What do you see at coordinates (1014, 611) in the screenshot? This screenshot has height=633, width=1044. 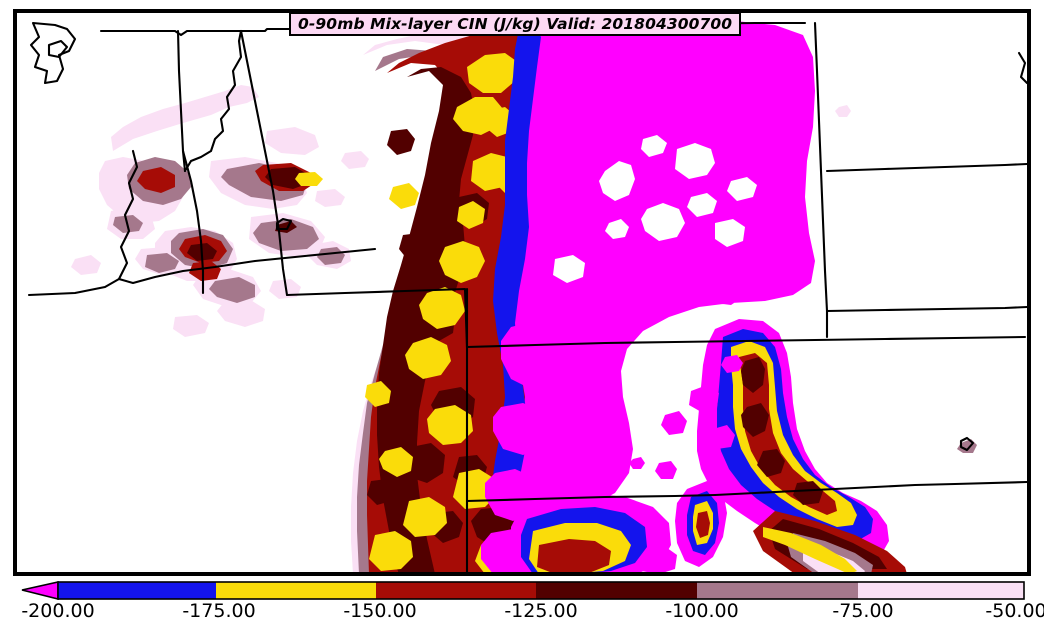 I see `colorbar-tick--50: -50.00` at bounding box center [1014, 611].